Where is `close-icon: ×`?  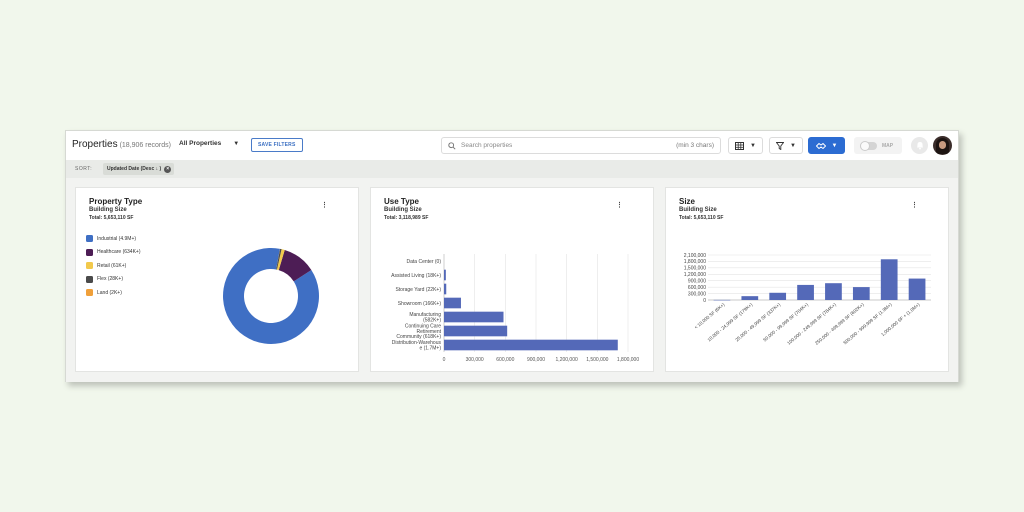 close-icon: × is located at coordinates (168, 169).